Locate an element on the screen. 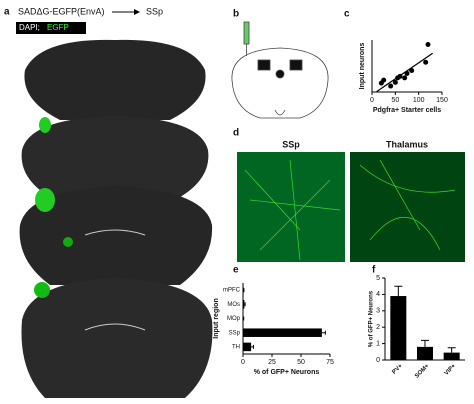 Image resolution: width=474 pixels, height=404 pixels. y-axis-label: Input region is located at coordinates (216, 318).